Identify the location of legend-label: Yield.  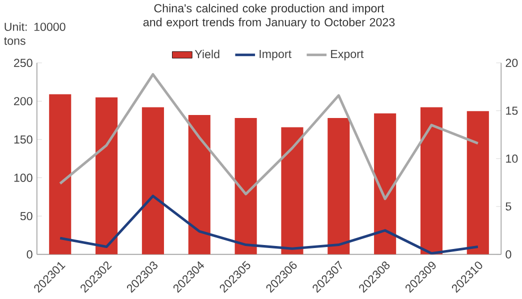
(207, 54).